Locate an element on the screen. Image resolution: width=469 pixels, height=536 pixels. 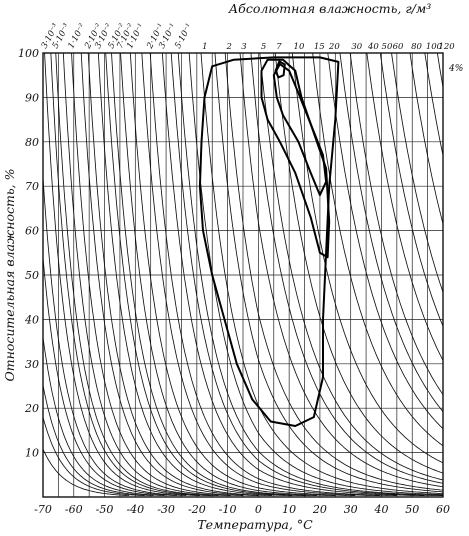
x-tick-label: -10 is located at coordinates (228, 509).